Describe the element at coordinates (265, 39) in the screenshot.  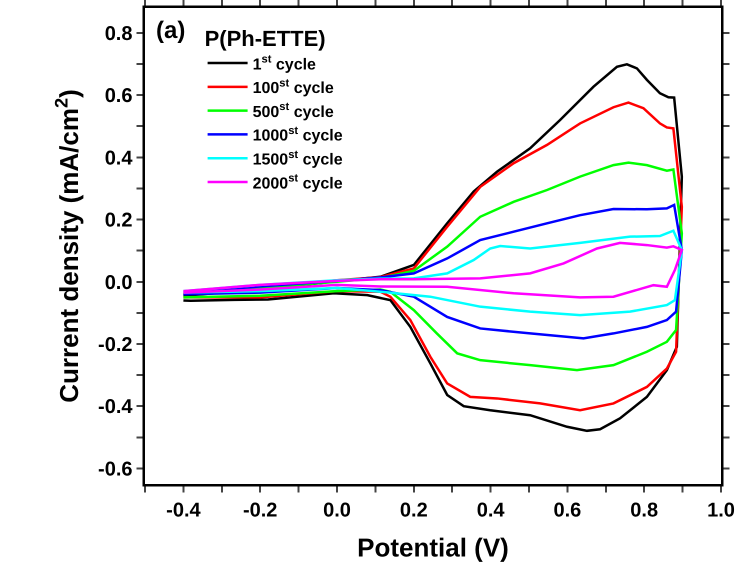
I see `legend-title: P(Ph-ETTE)` at that location.